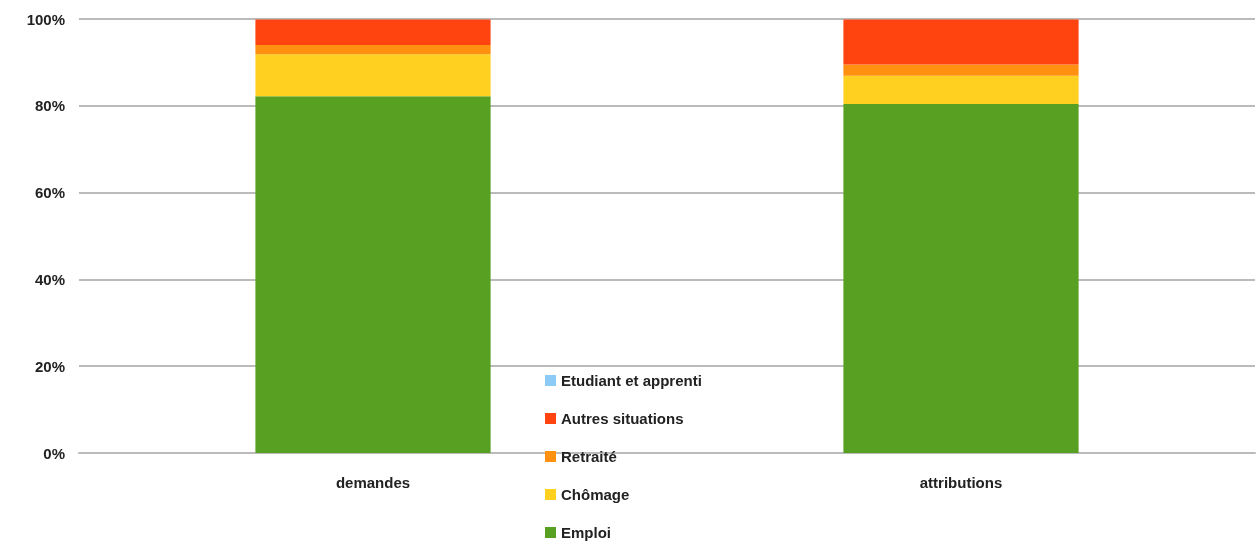 The height and width of the screenshot is (560, 1257). I want to click on legend-label: Etudiant et apprenti, so click(631, 380).